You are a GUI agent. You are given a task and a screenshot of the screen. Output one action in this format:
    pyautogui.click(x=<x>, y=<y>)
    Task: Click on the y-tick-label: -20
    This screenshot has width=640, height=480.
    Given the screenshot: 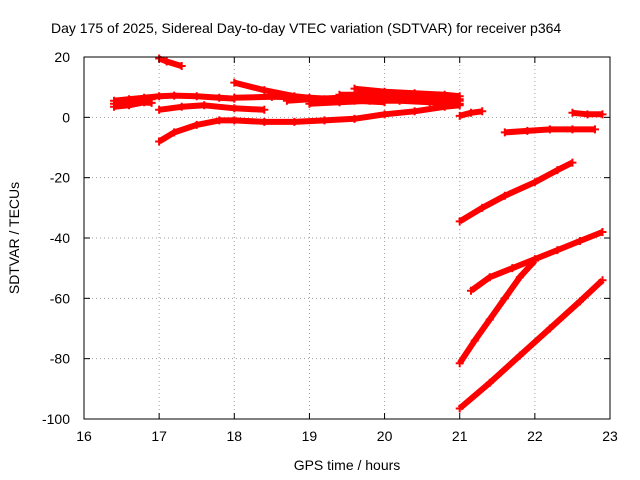 What is the action you would take?
    pyautogui.click(x=60, y=178)
    